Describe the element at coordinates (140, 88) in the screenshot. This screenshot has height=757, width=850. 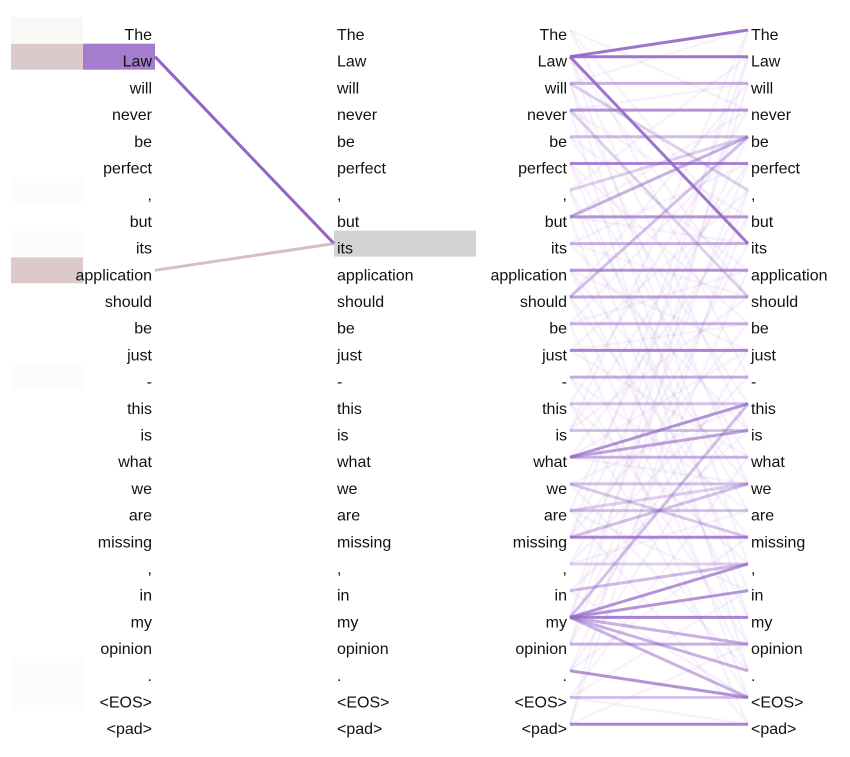
I see `left-panel-source-token: will` at that location.